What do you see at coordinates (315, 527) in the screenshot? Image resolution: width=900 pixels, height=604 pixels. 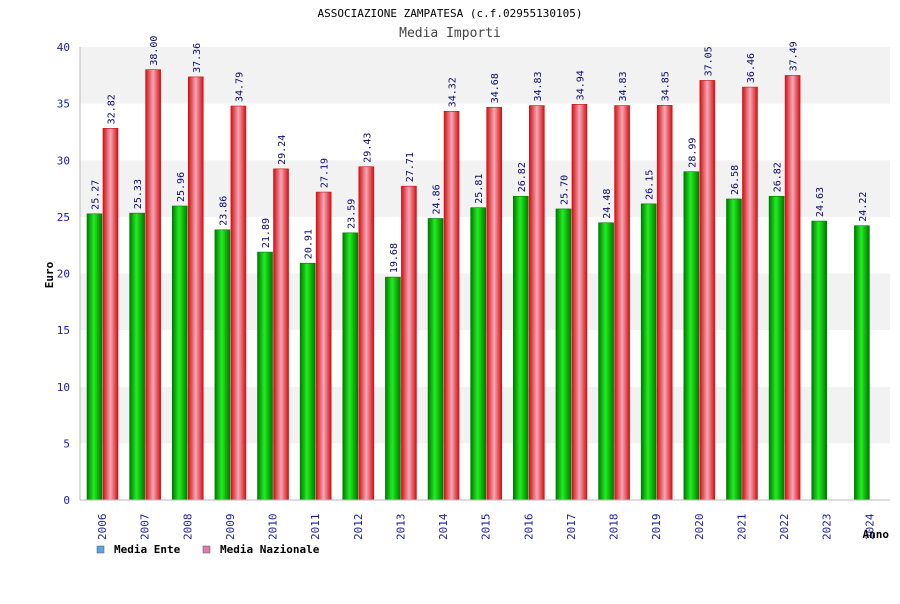 I see `x-tick-label: 2011` at bounding box center [315, 527].